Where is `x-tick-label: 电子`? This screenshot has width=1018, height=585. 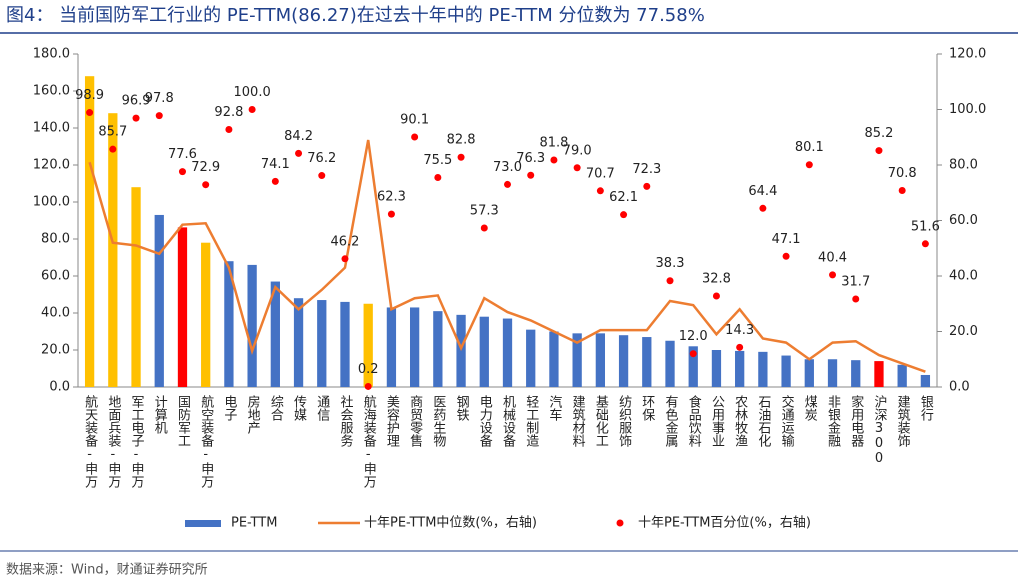
x-tick-label: 电子 is located at coordinates (229, 408).